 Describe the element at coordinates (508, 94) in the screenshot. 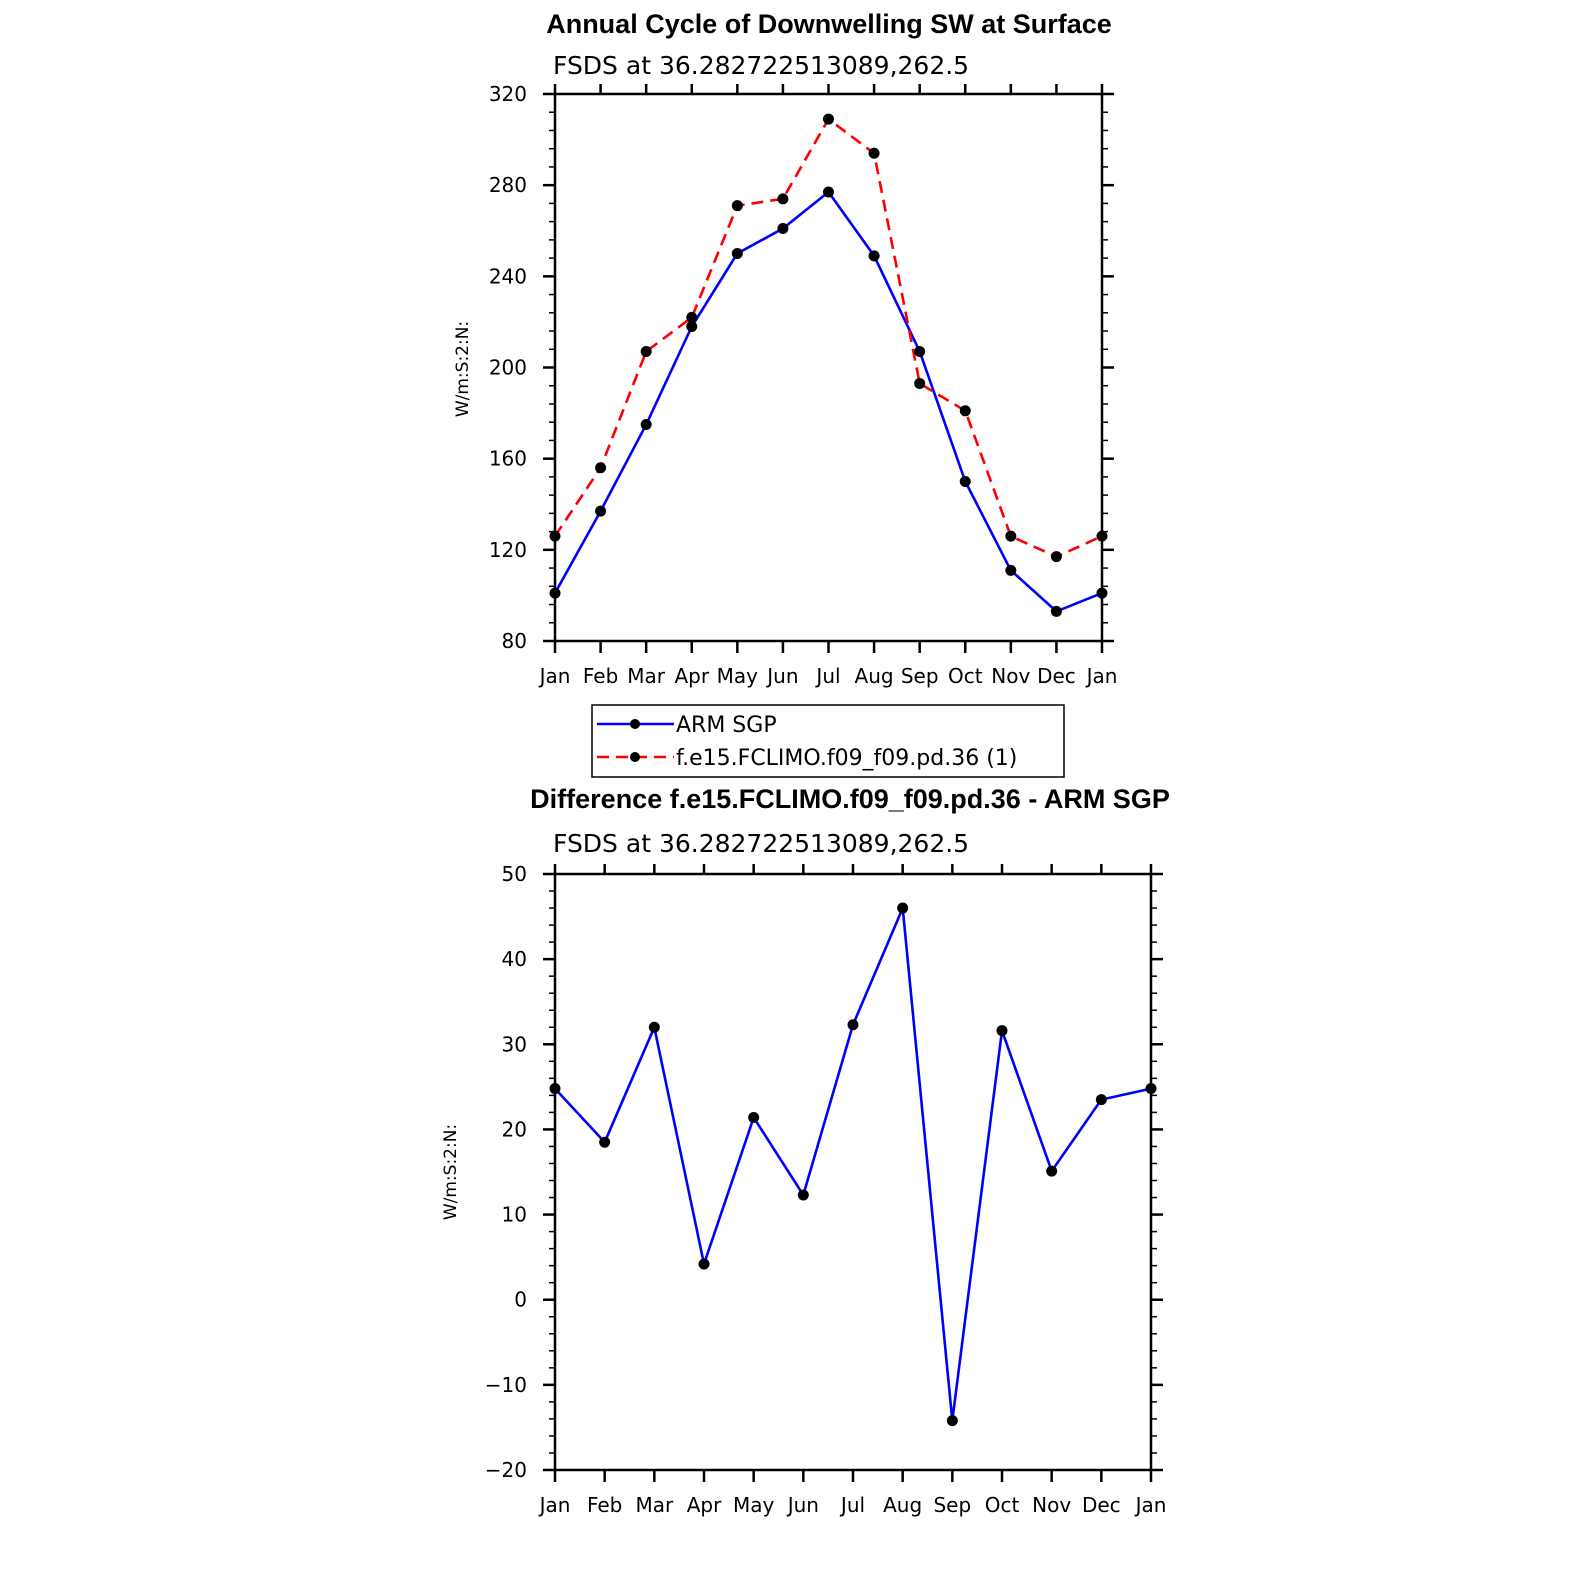

I see `y-tick-label: 320` at that location.